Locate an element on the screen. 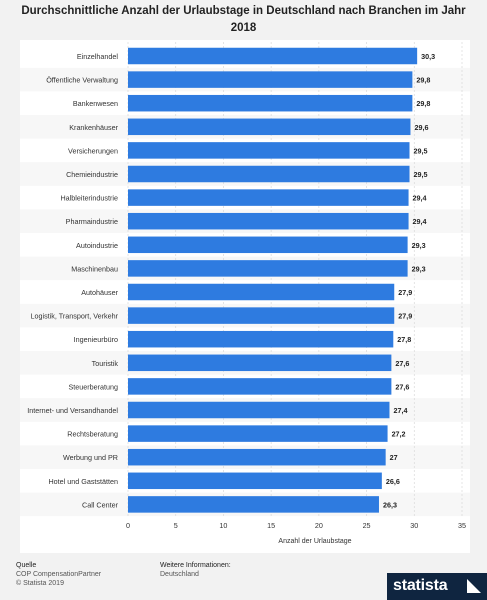 The width and height of the screenshot is (487, 600). copyright-line: © Statista 2019 is located at coordinates (40, 583).